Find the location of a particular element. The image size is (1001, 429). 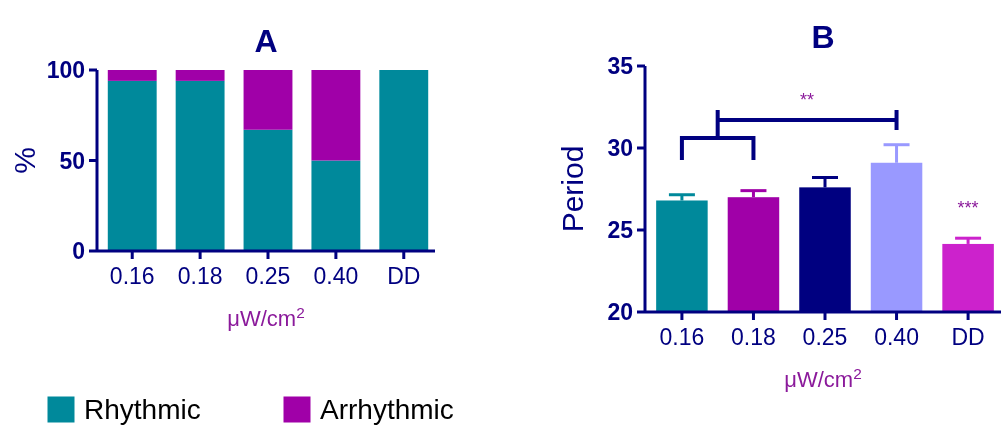

annotation: *** is located at coordinates (968, 207).